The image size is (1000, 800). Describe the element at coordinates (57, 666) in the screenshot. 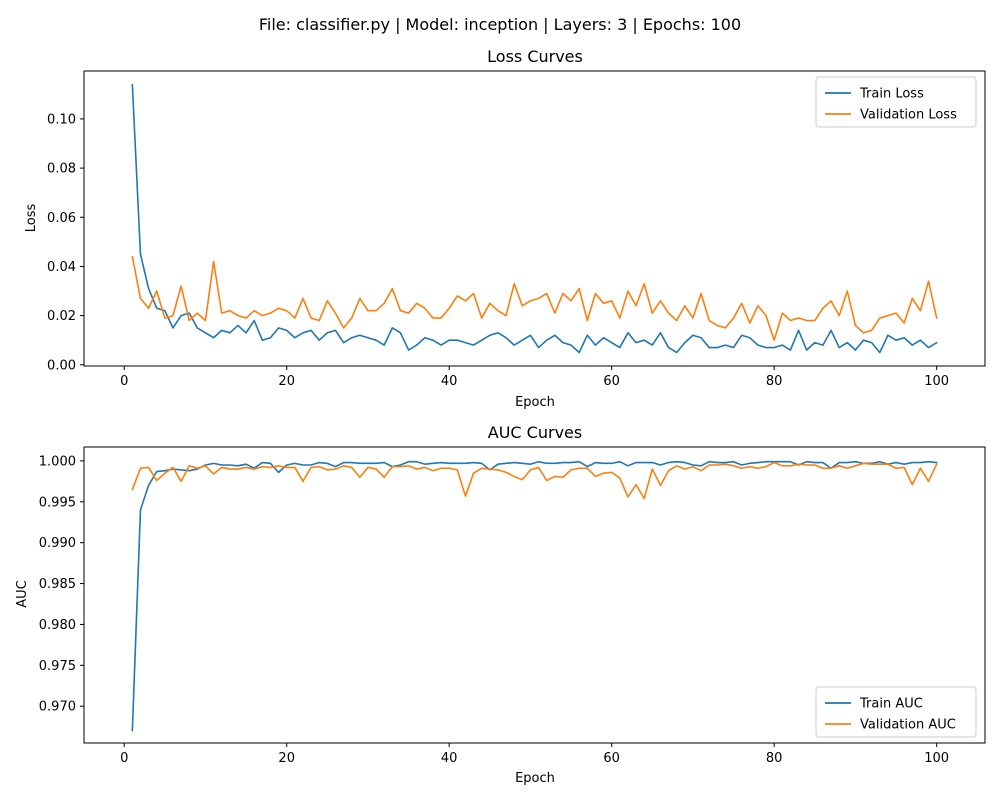

I see `auc-ytick-label: 0.975` at that location.